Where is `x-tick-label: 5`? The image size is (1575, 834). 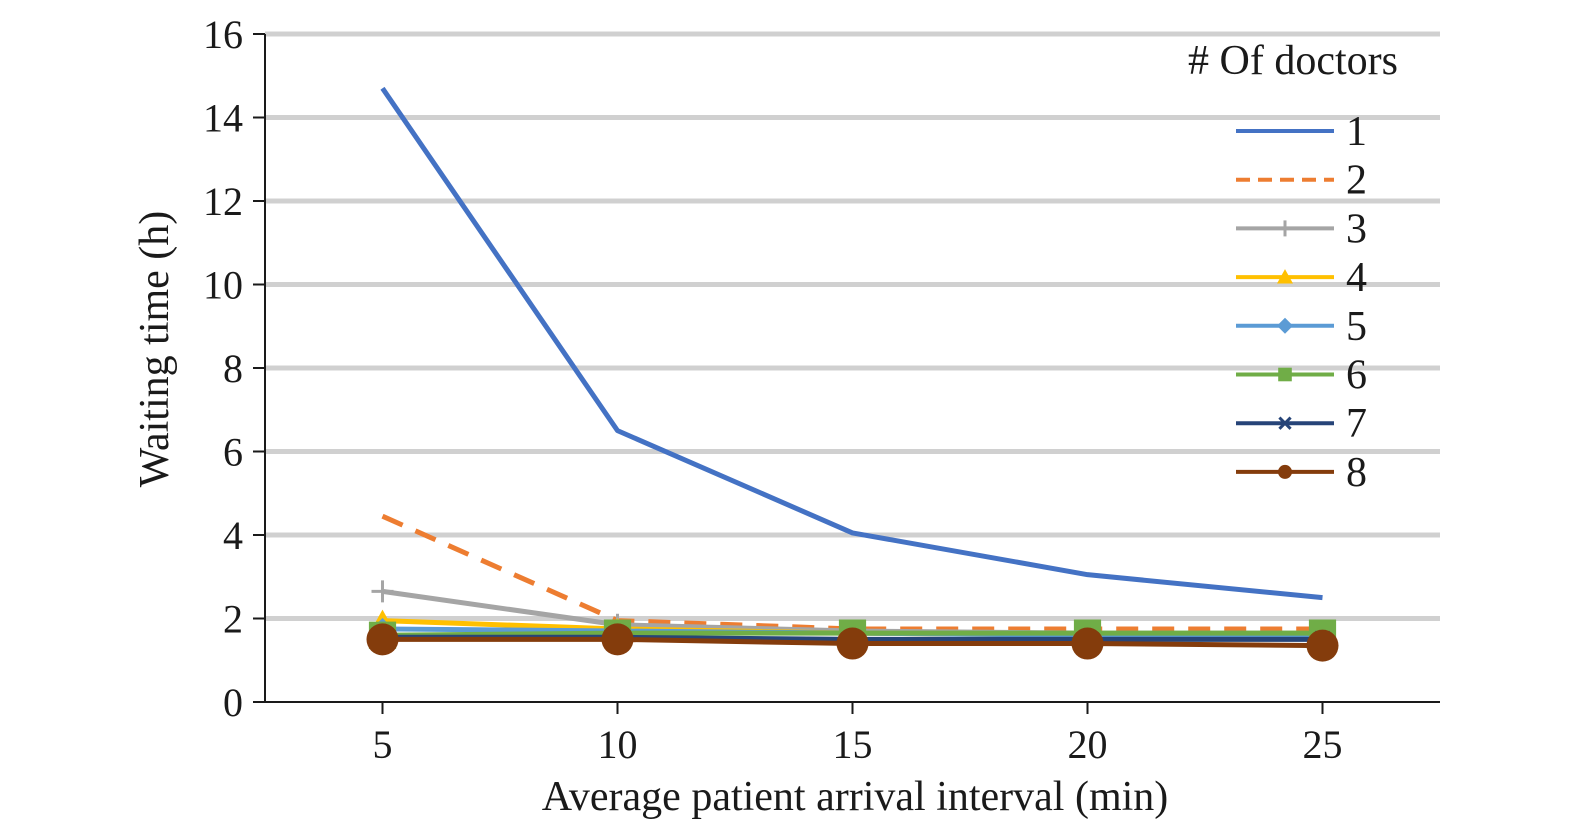
x-tick-label: 5 is located at coordinates (383, 744).